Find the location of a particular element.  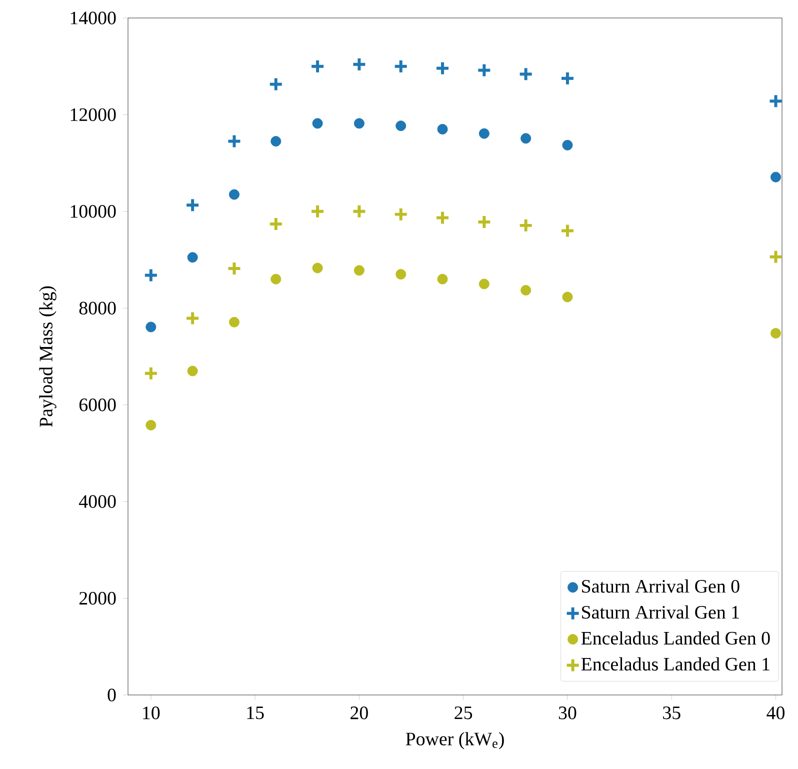

x-tick-label: 35 is located at coordinates (671, 713).